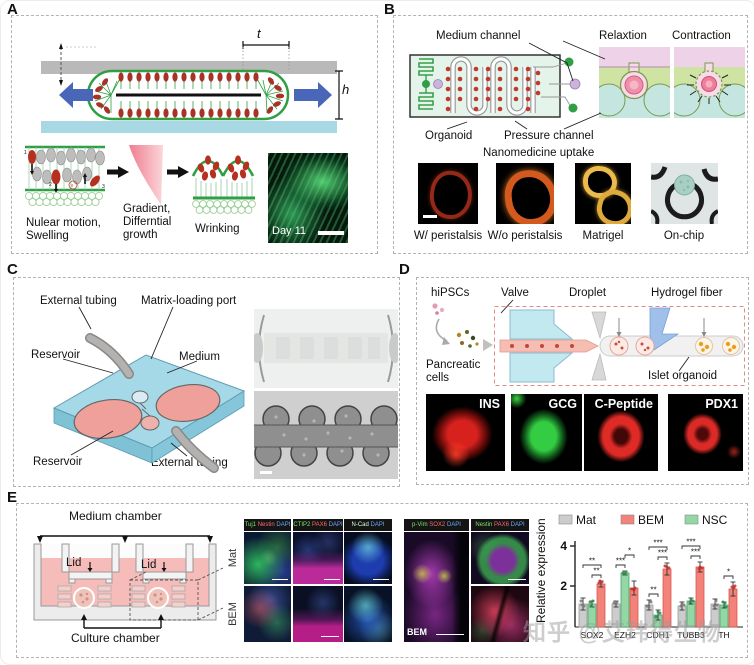 The height and width of the screenshot is (665, 754). I want to click on organoid-label: Organoid, so click(449, 136).